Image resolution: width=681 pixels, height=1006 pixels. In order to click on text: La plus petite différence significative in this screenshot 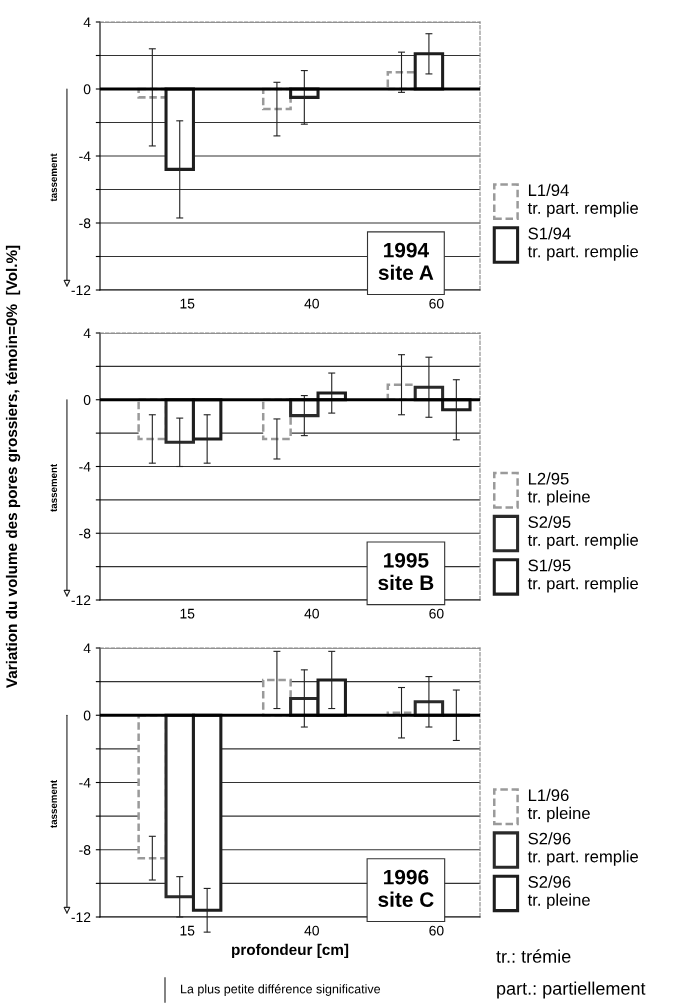, I will do `click(281, 990)`.